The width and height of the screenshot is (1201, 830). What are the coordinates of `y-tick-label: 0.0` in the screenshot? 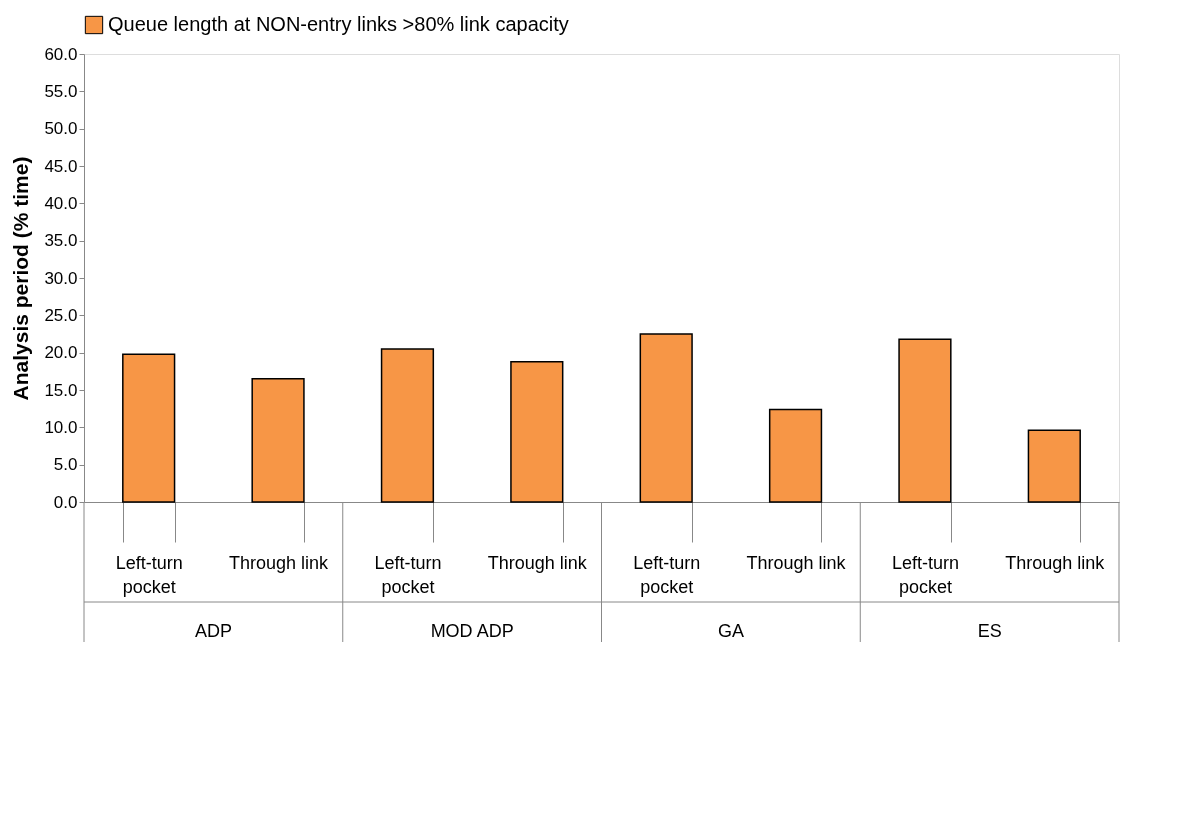 It's located at (65, 502).